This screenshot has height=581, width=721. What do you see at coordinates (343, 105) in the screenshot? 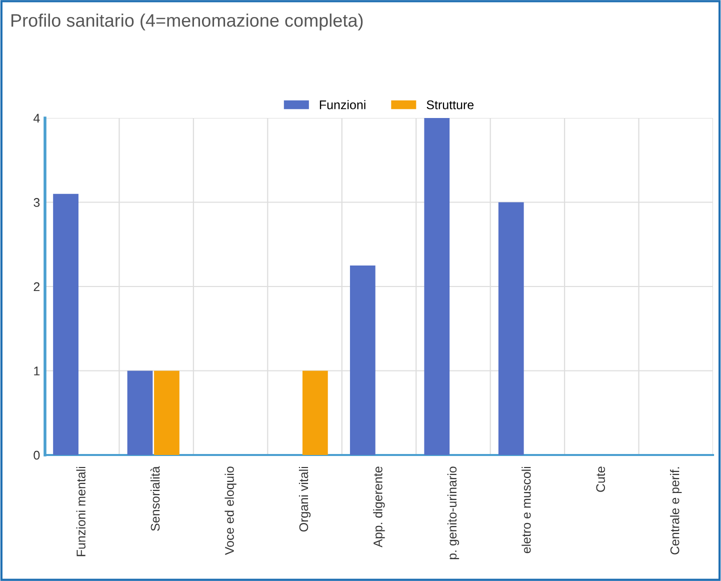
I see `legend-label: Funzioni` at bounding box center [343, 105].